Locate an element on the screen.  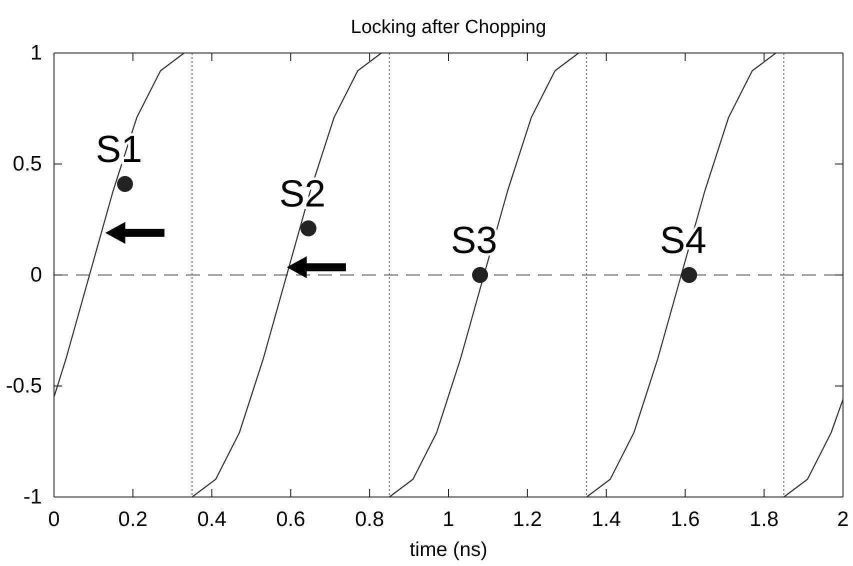
chart-title: Locking after Chopping is located at coordinates (448, 27).